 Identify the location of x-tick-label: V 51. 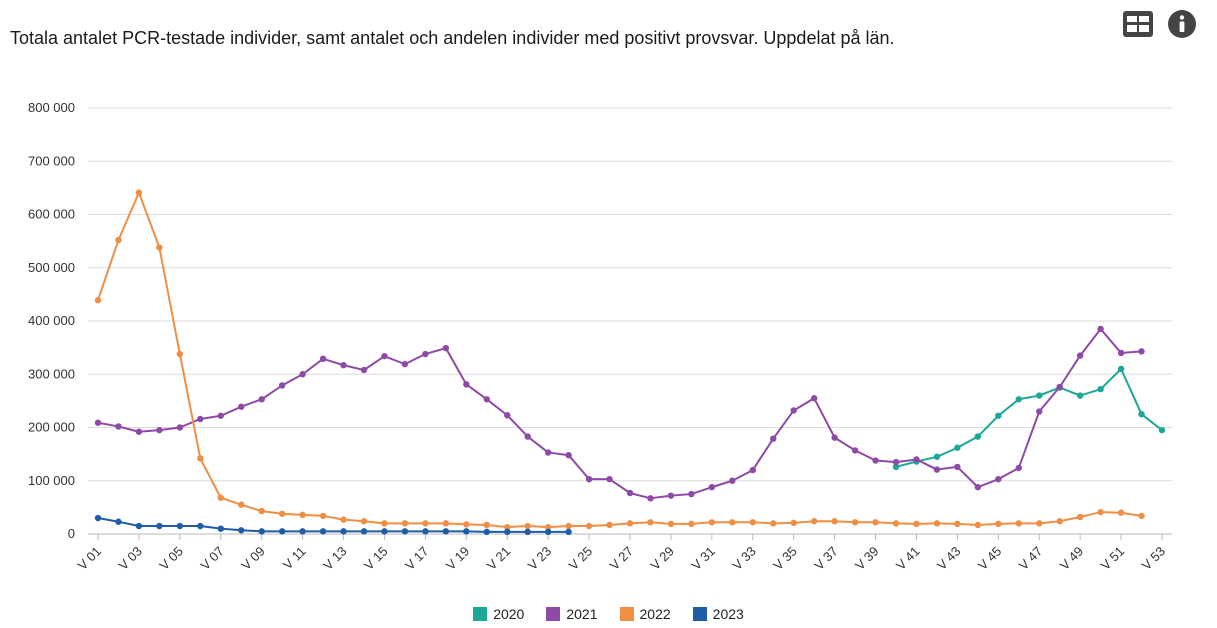
(1113, 559).